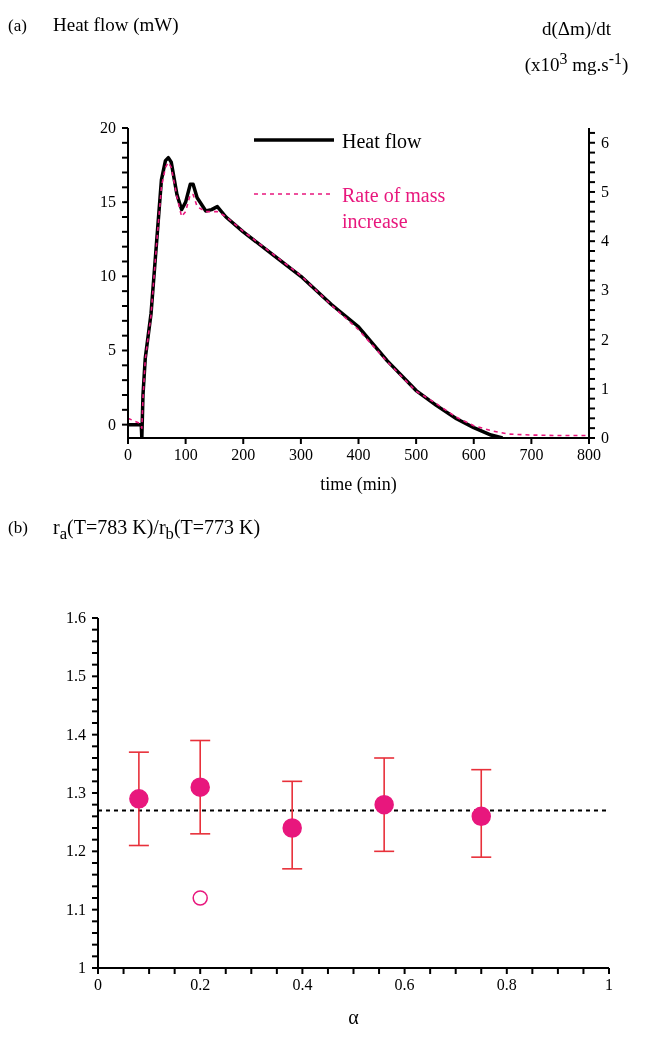 The image size is (647, 1052). What do you see at coordinates (473, 454) in the screenshot?
I see `x-tick-label: 600` at bounding box center [473, 454].